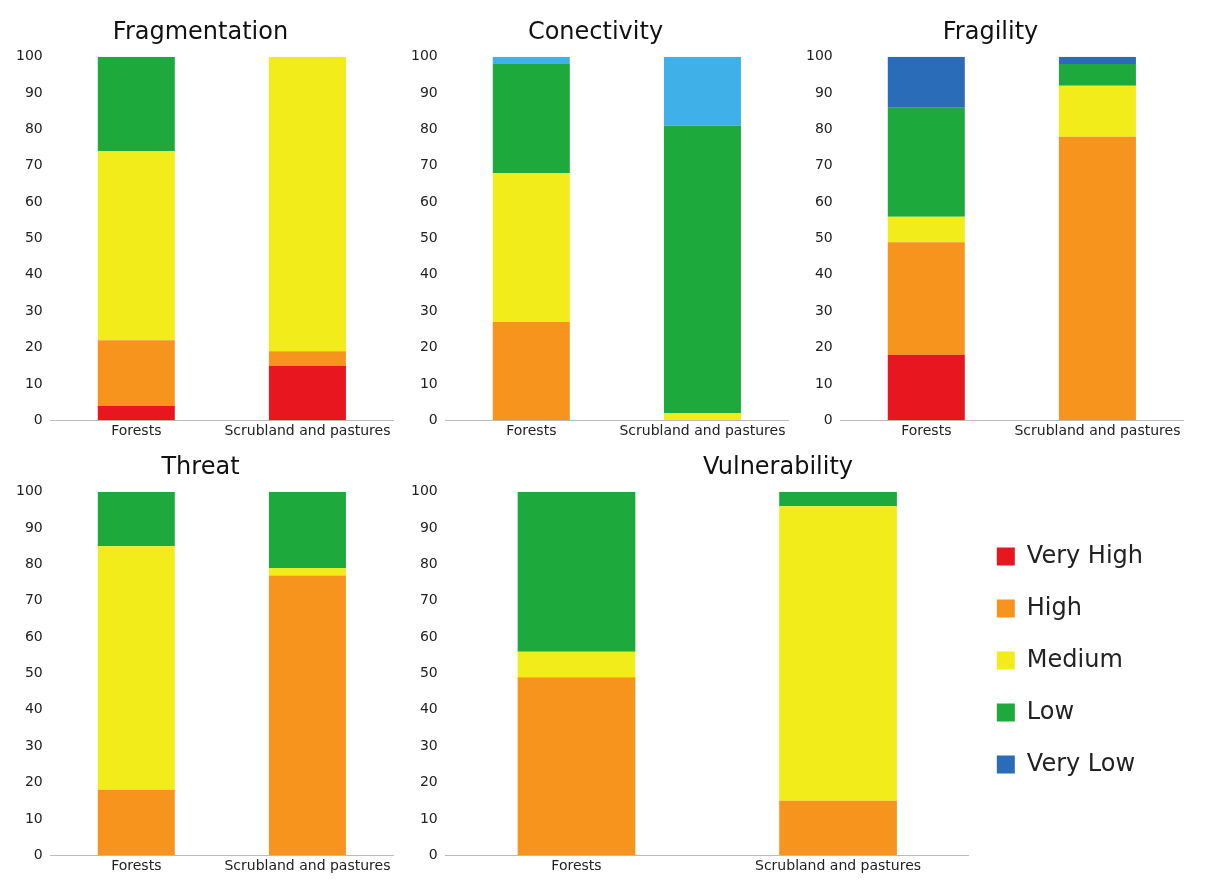  I want to click on chart-title: Threat, so click(200, 465).